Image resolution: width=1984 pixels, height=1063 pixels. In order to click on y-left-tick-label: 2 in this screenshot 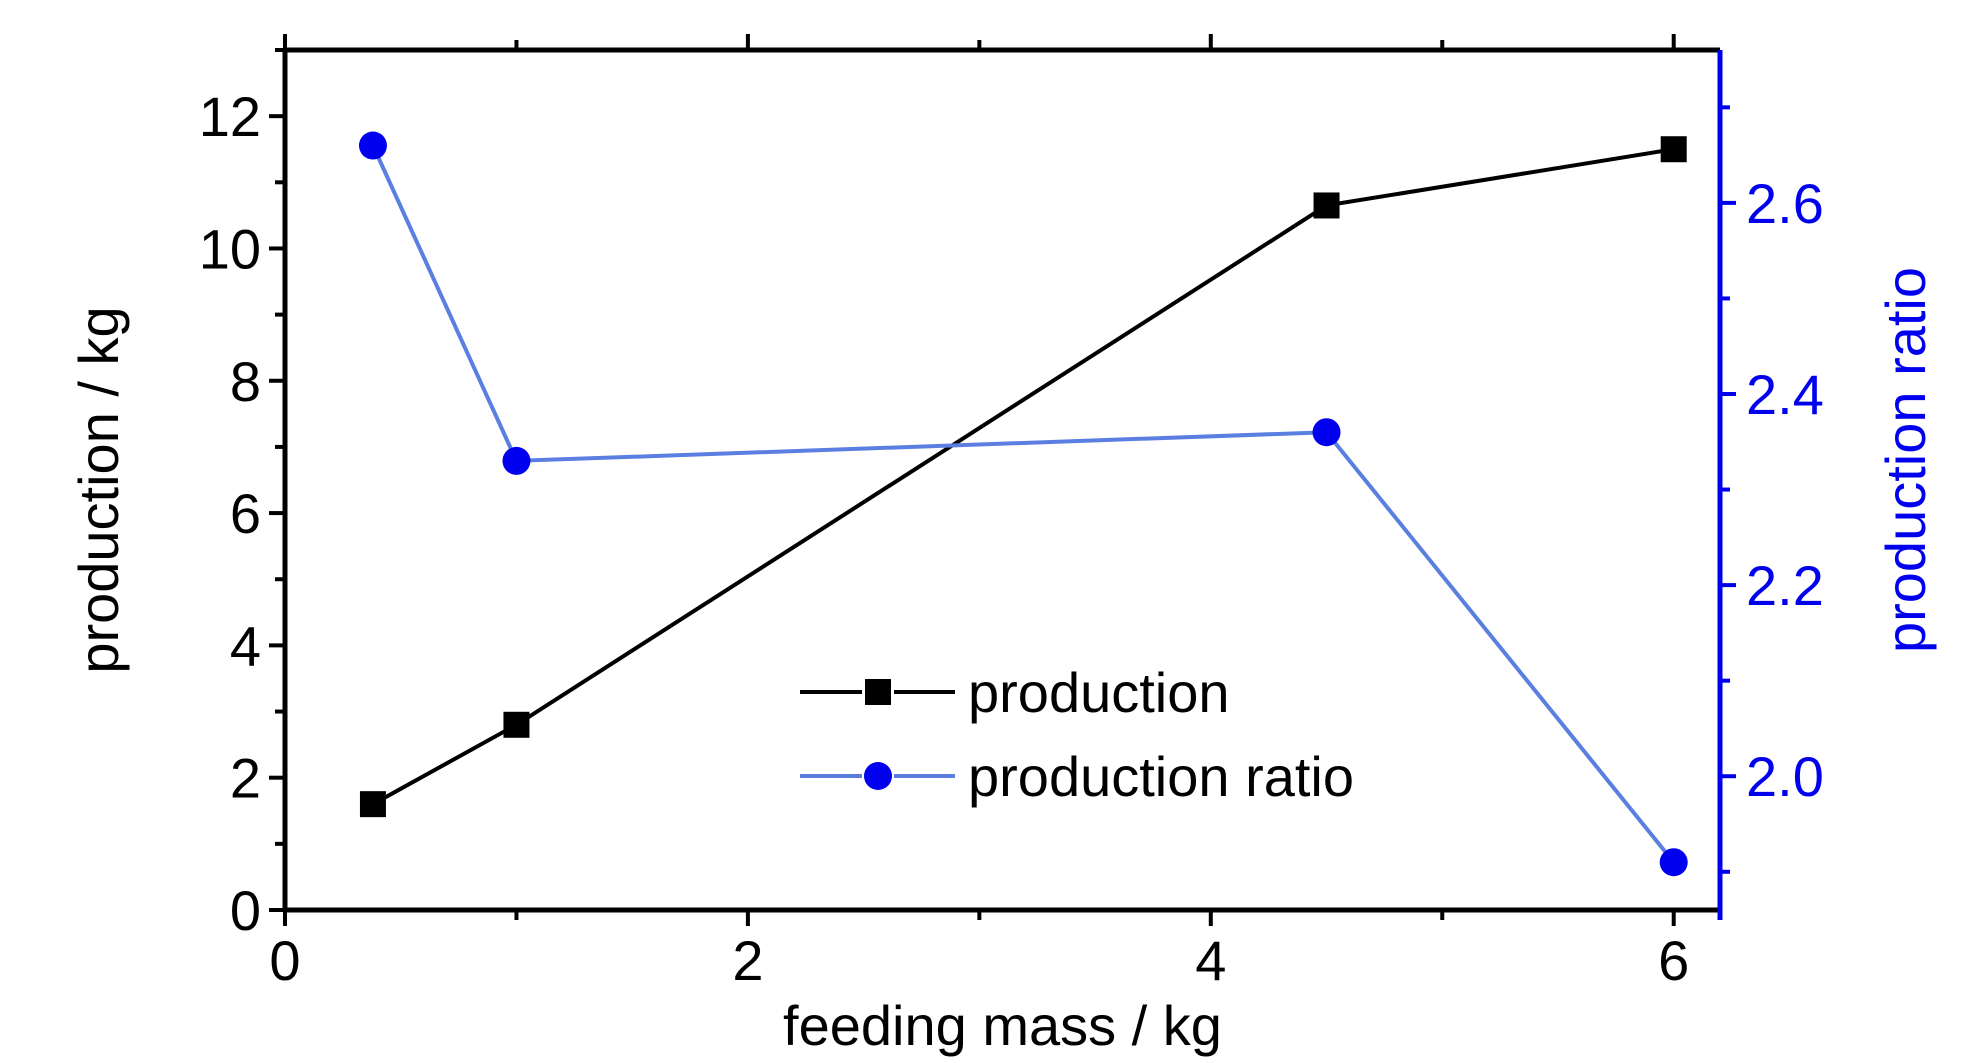, I will do `click(245, 778)`.